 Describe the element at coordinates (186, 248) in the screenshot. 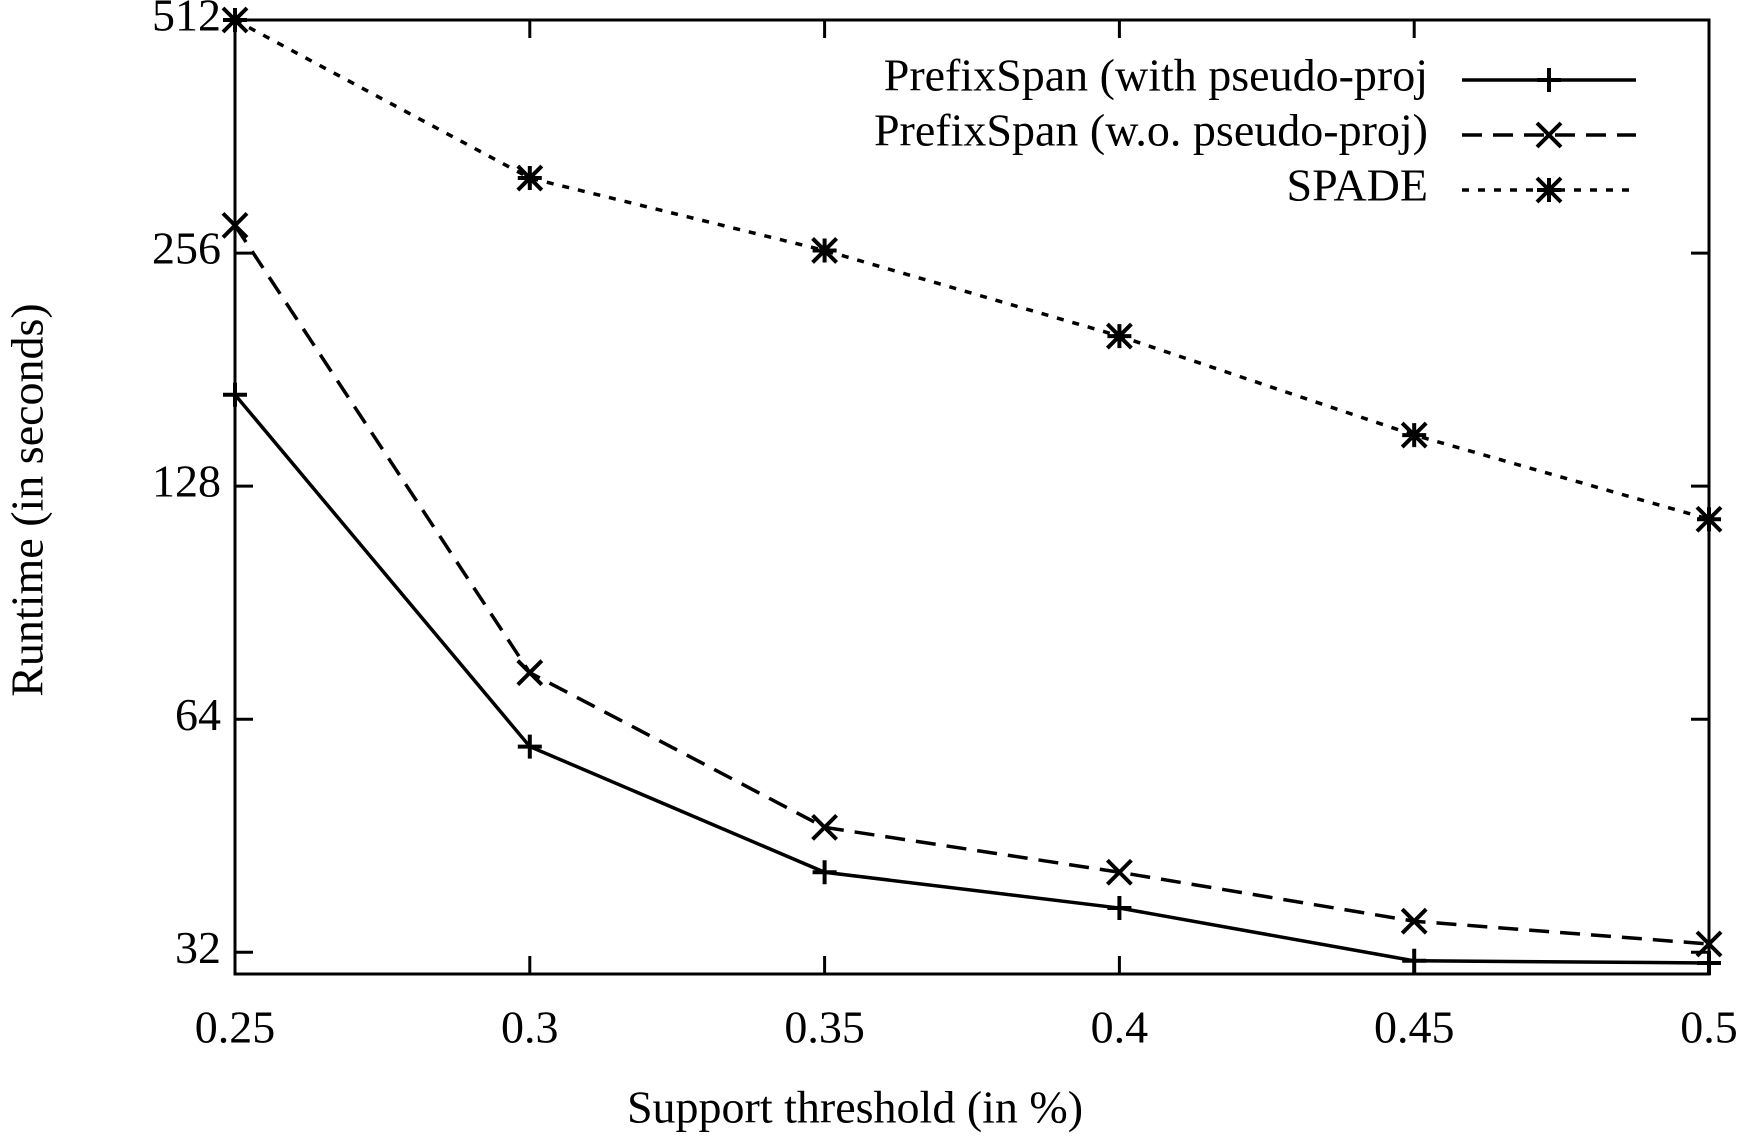

I see `y-tick-label: 256` at that location.